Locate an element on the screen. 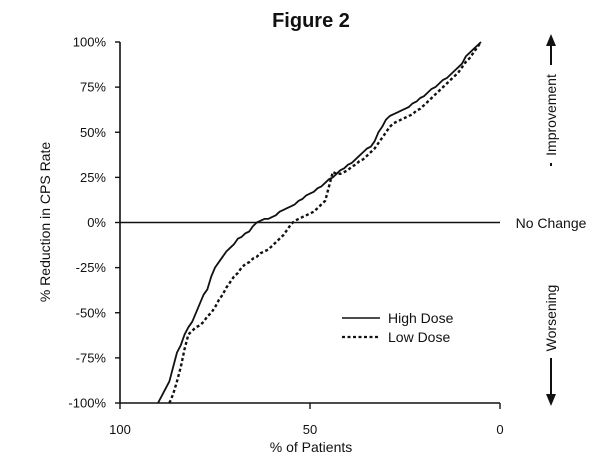  y-tick-label: 25% is located at coordinates (93, 177).